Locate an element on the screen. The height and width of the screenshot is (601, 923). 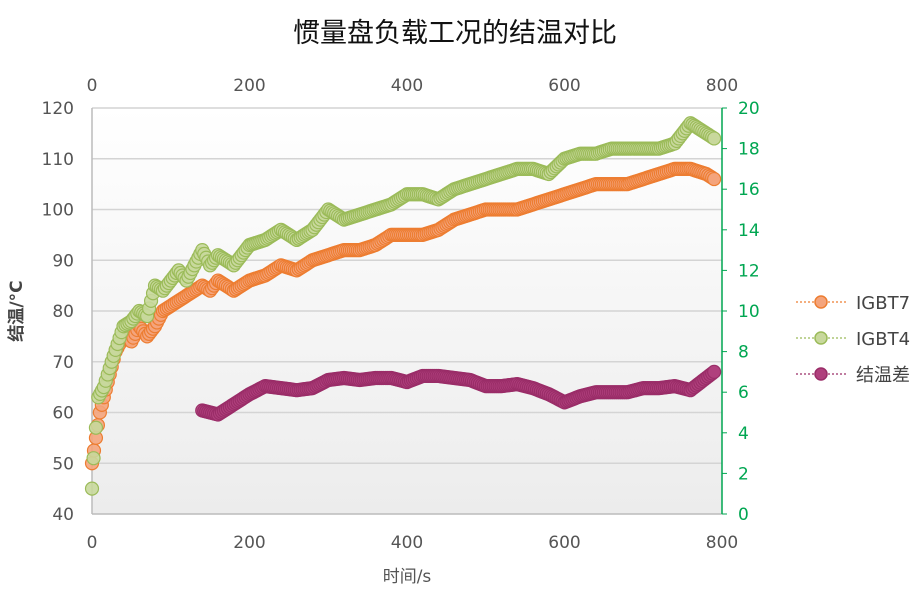
y2-tick-label: 6 is located at coordinates (743, 393).